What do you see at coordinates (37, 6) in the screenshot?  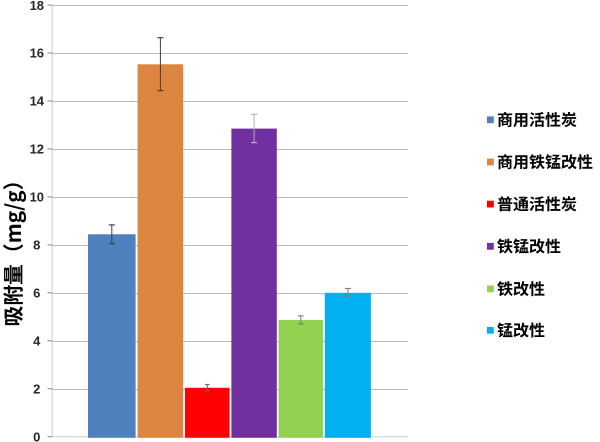 I see `svg-text: 18` at bounding box center [37, 6].